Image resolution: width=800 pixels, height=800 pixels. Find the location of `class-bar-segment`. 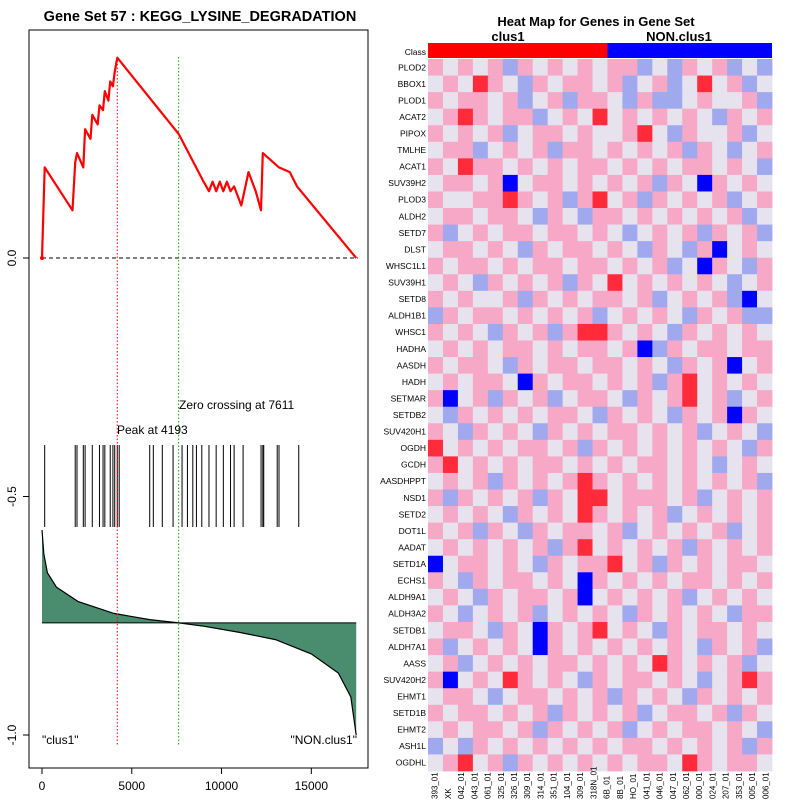

class-bar-segment is located at coordinates (518, 50).